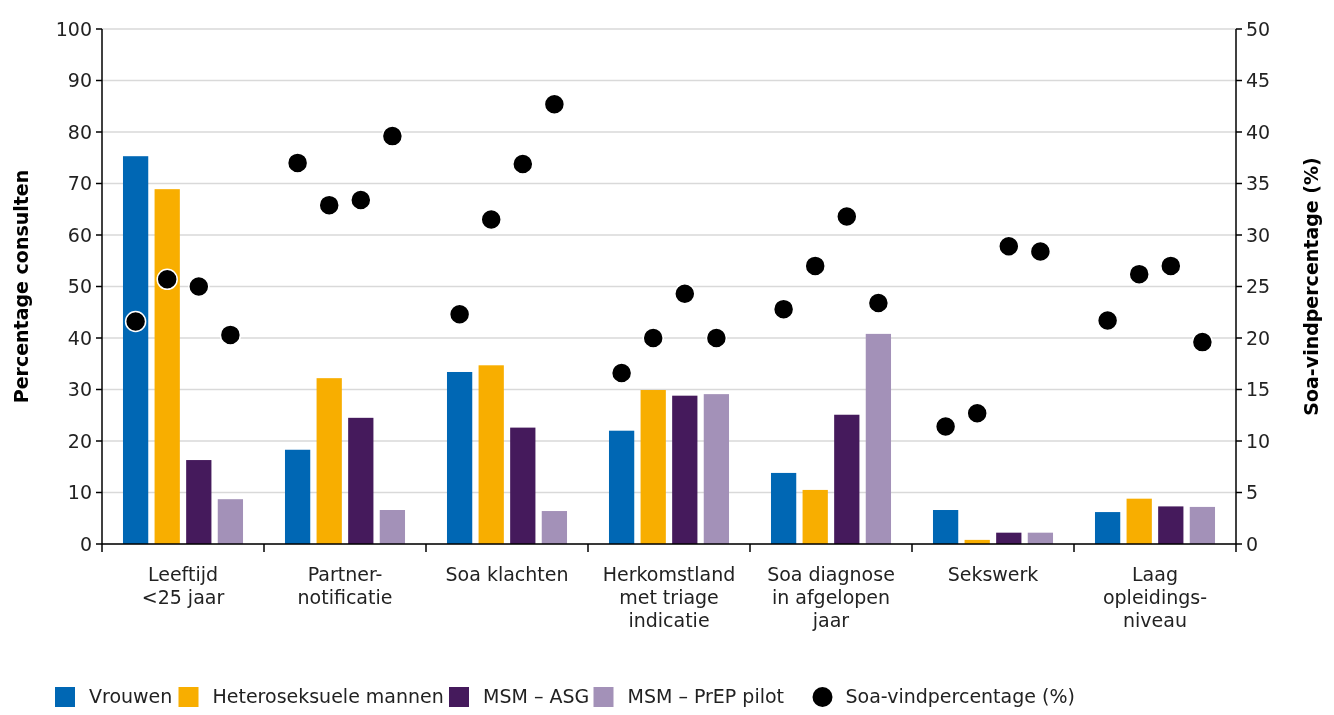 The width and height of the screenshot is (1334, 715). Describe the element at coordinates (1258, 337) in the screenshot. I see `y2-tick-label: 20` at that location.